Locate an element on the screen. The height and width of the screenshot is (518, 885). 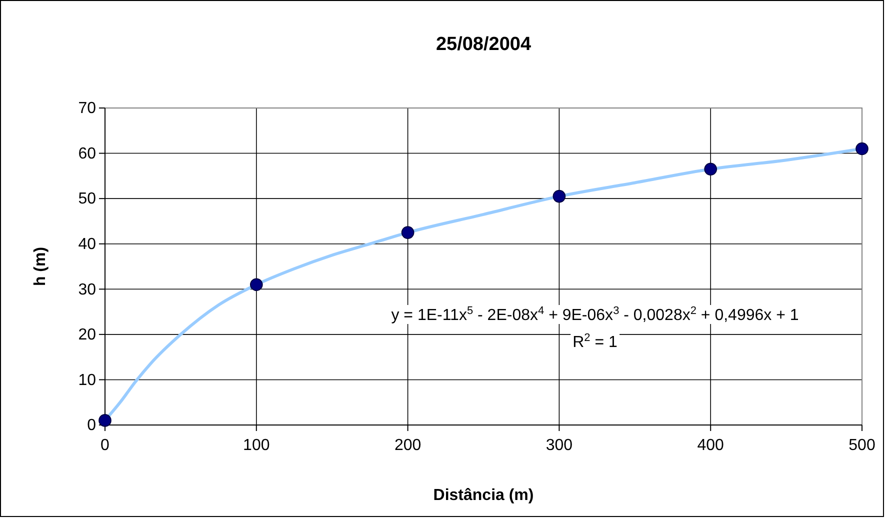
text: y = 1E-11x$^{5}$ - 2E-08x$^{4}$ + 9E-06x$^{3}$ - 0,0028x$^{2}$ + 0,4996x + 1 is located at coordinates (595, 314).